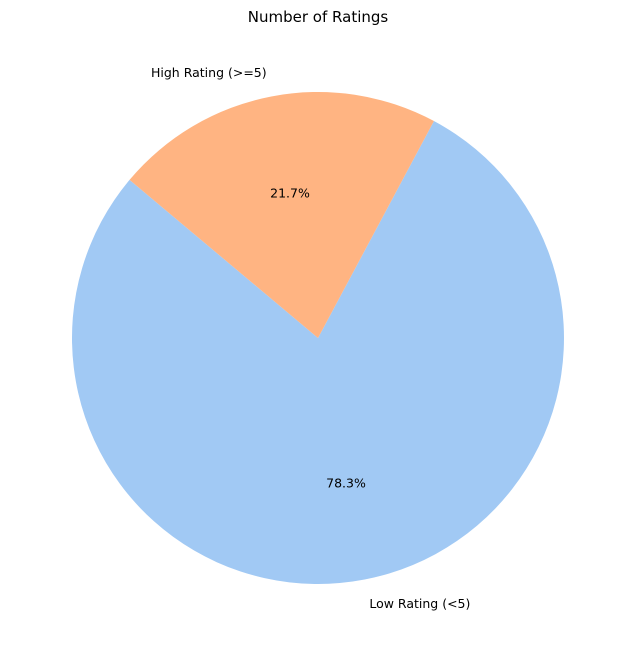  What do you see at coordinates (419, 603) in the screenshot?
I see `pie-category-label-0: Low Rating (<5)` at bounding box center [419, 603].